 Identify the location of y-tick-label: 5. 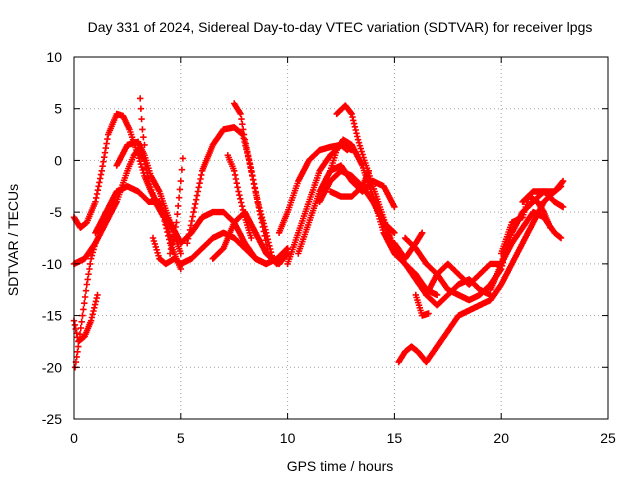
(58, 109).